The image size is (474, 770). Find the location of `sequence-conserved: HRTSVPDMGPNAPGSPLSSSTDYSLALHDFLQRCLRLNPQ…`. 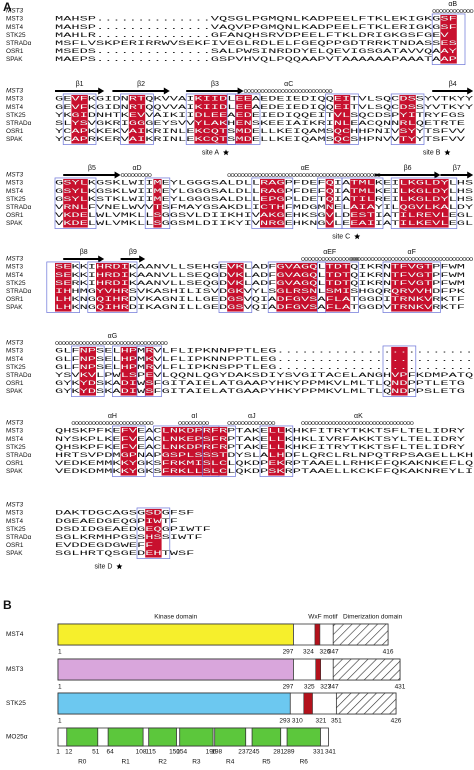

sequence-conserved: HRTSVPDMGPNAPGSPLSSSTDYSLALHDFLQRCLRLNPQ… is located at coordinates (264, 455).